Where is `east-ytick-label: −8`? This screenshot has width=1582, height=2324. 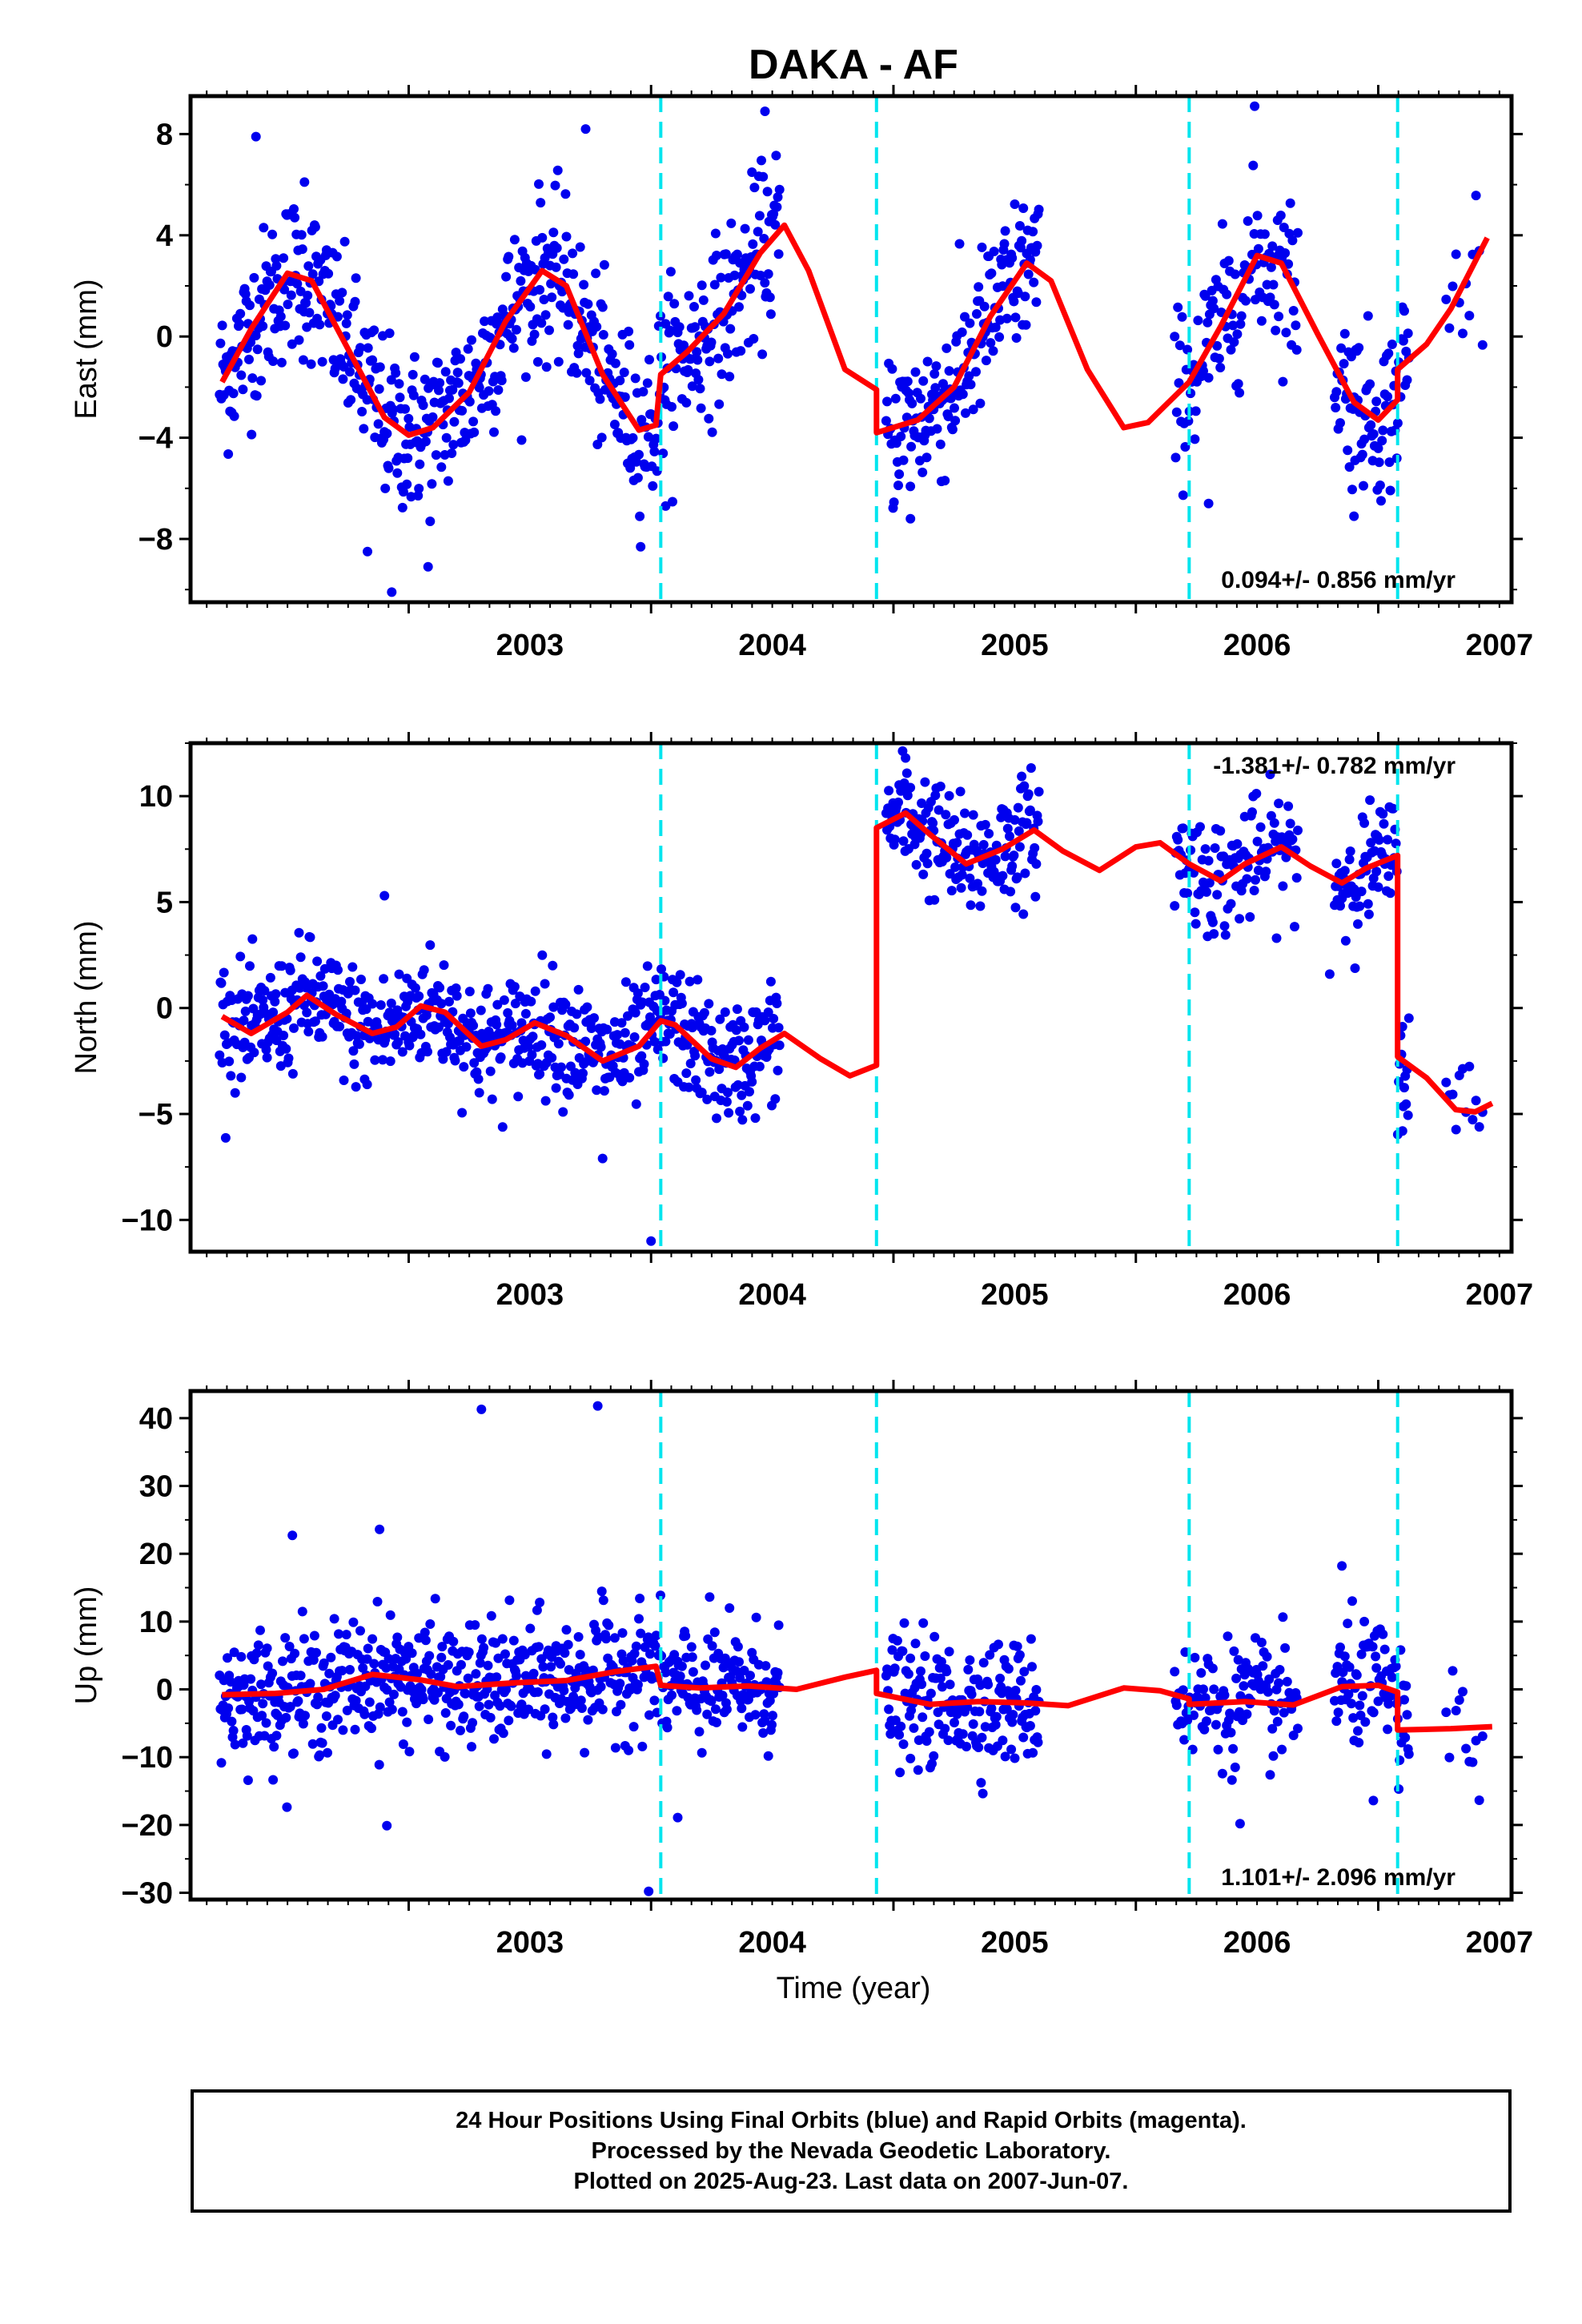 east-ytick-label: −8 is located at coordinates (156, 540).